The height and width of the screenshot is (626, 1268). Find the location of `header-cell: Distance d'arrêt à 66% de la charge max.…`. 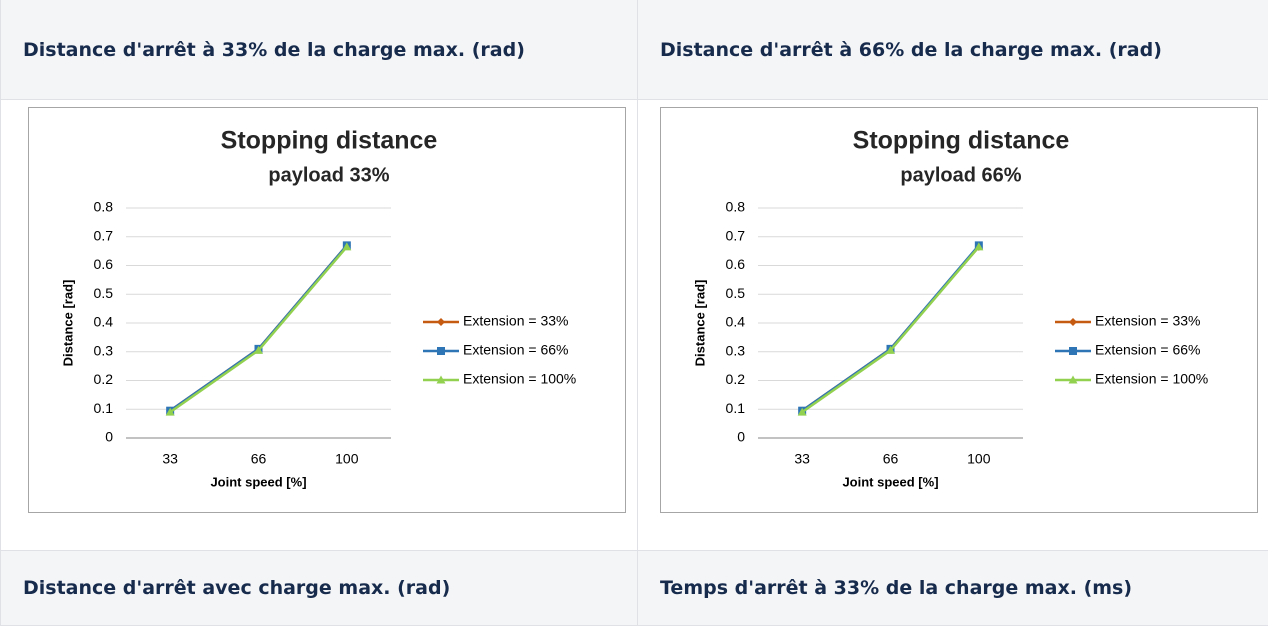

header-cell: Distance d'arrêt à 66% de la charge max.… is located at coordinates (952, 50).